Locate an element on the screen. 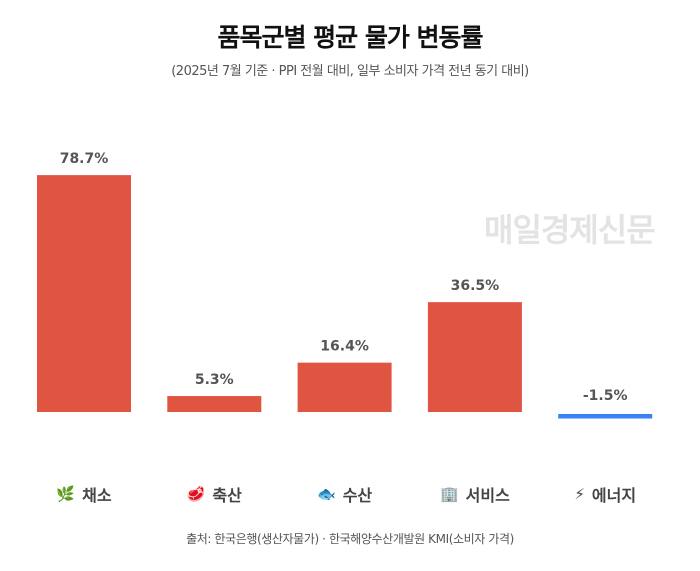 This screenshot has height=571, width=700. leaf-icon: 🌿 is located at coordinates (66, 494).